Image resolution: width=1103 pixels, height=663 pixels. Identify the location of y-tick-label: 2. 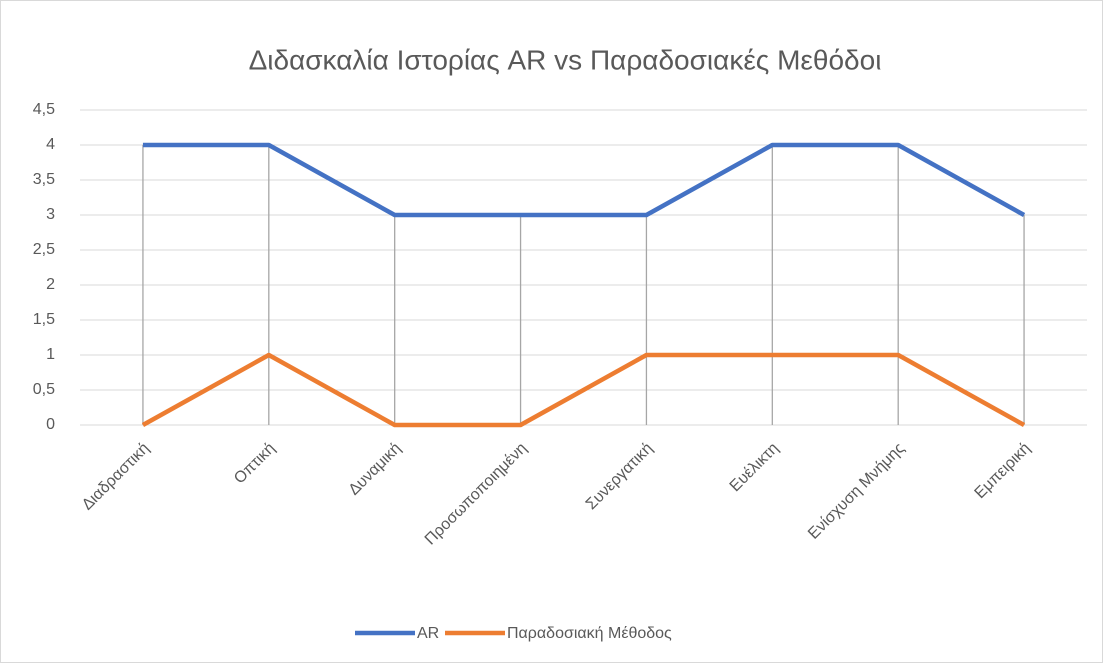
(50, 284).